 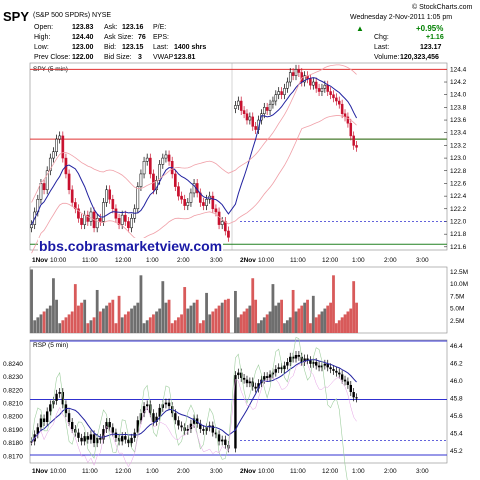 I want to click on x-tick-label: 3:00, so click(x=216, y=260).